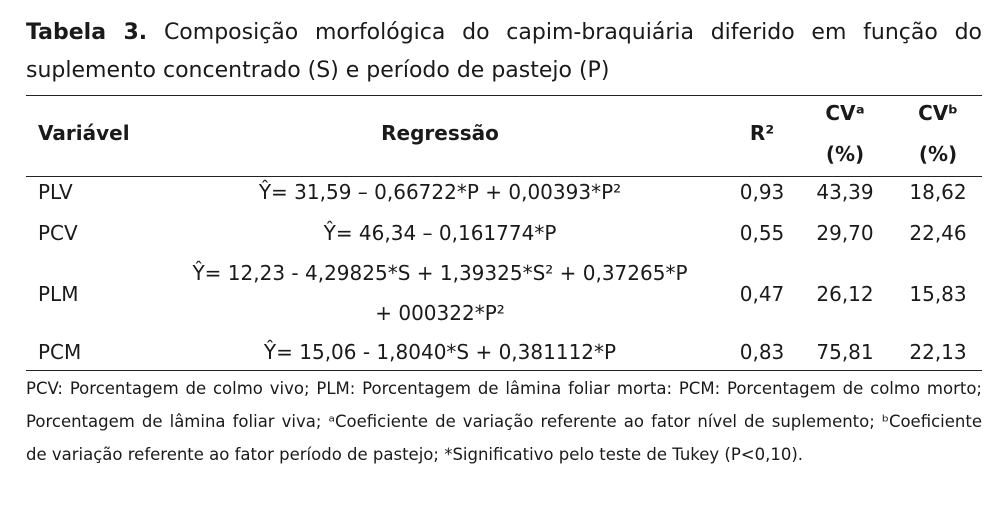 Image resolution: width=1004 pixels, height=512 pixels. Describe the element at coordinates (762, 133) in the screenshot. I see `header-cell: R²` at that location.